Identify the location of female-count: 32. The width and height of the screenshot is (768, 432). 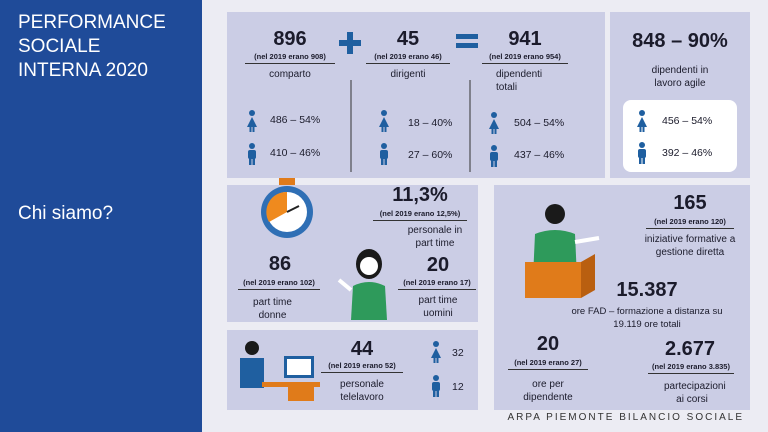
(458, 353).